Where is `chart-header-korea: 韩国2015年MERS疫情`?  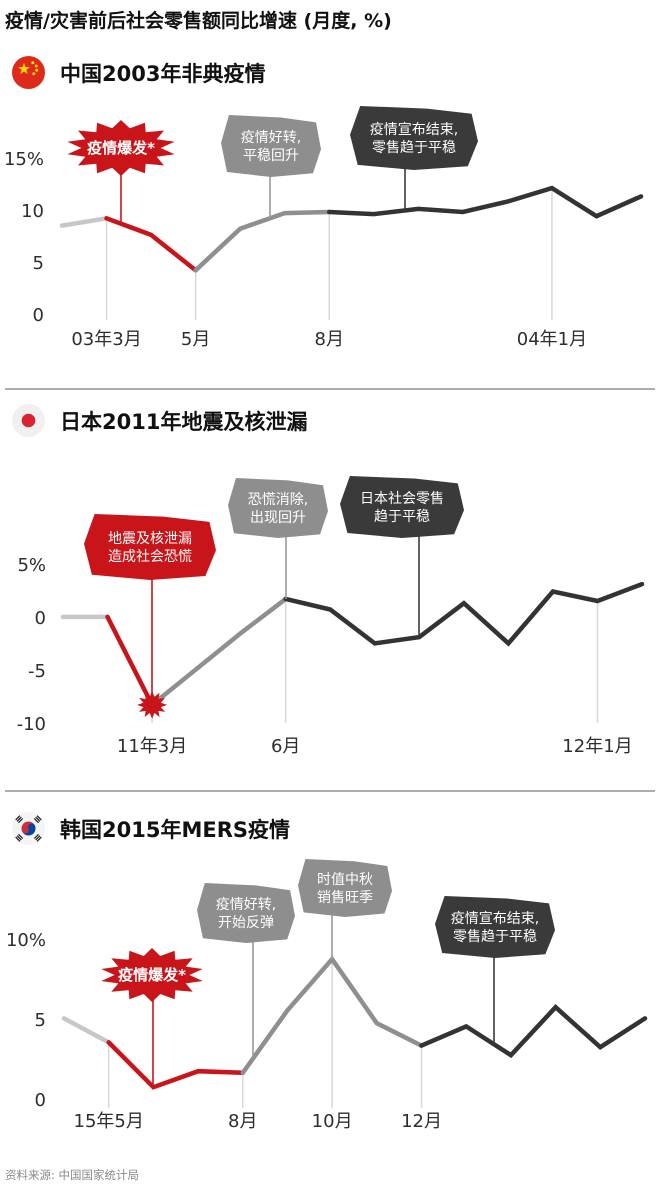 chart-header-korea: 韩国2015年MERS疫情 is located at coordinates (151, 828).